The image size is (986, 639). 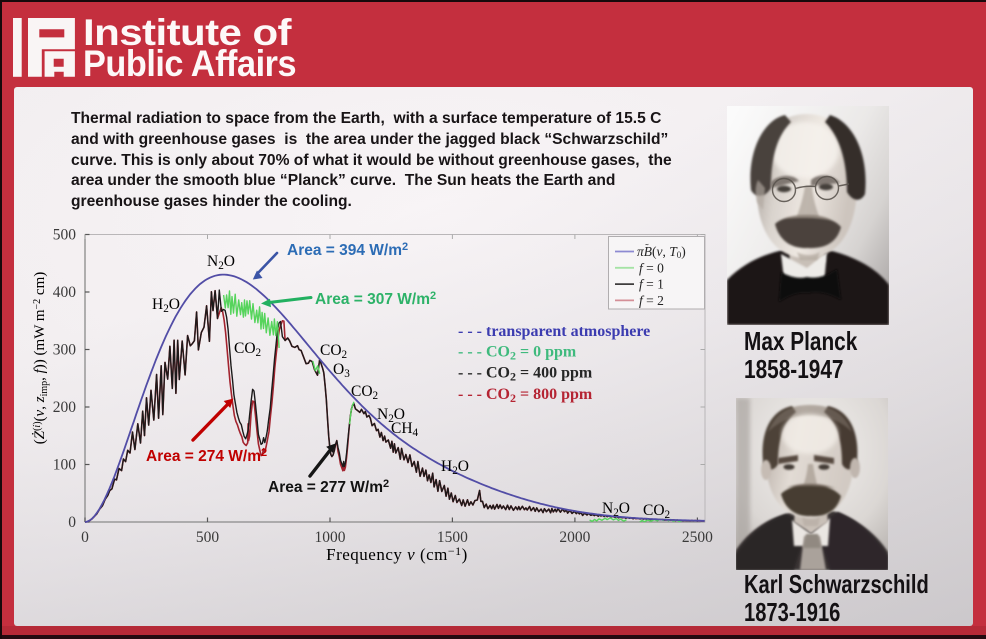 What do you see at coordinates (651, 300) in the screenshot?
I see `svg-text: f = 2` at bounding box center [651, 300].